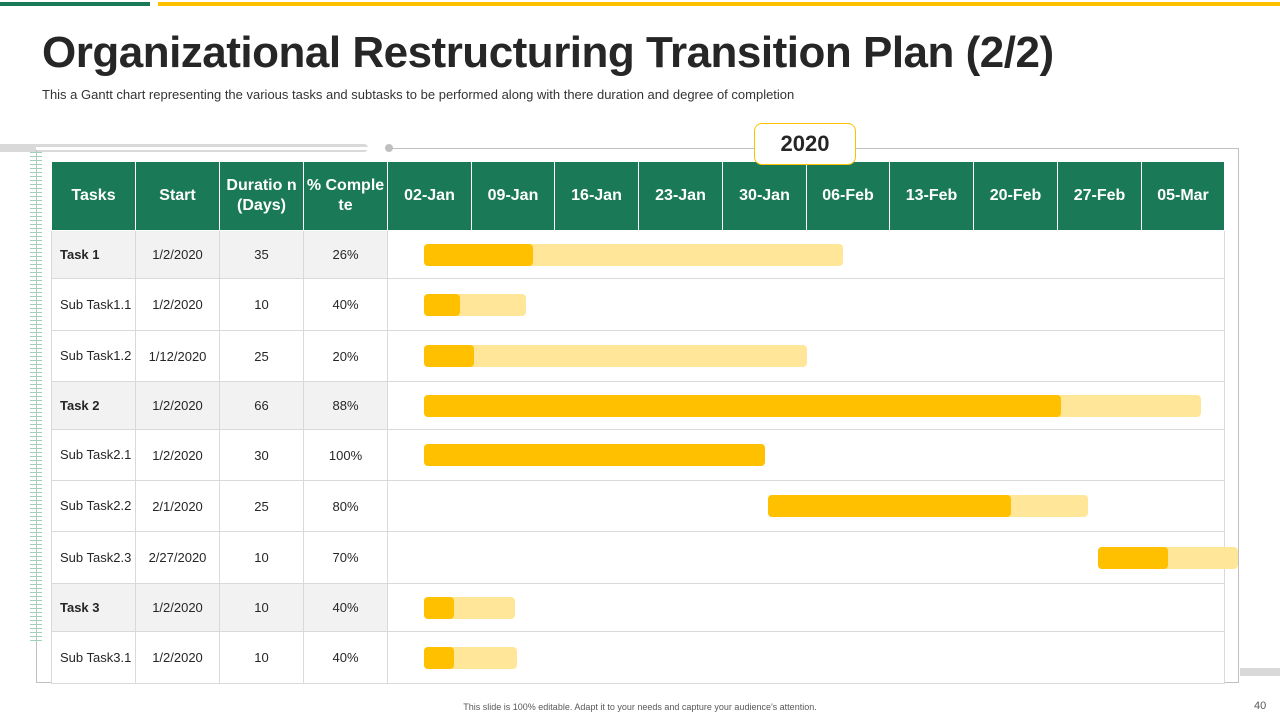 Image resolution: width=1280 pixels, height=720 pixels. What do you see at coordinates (513, 196) in the screenshot?
I see `timeline-label: 09-Jan` at bounding box center [513, 196].